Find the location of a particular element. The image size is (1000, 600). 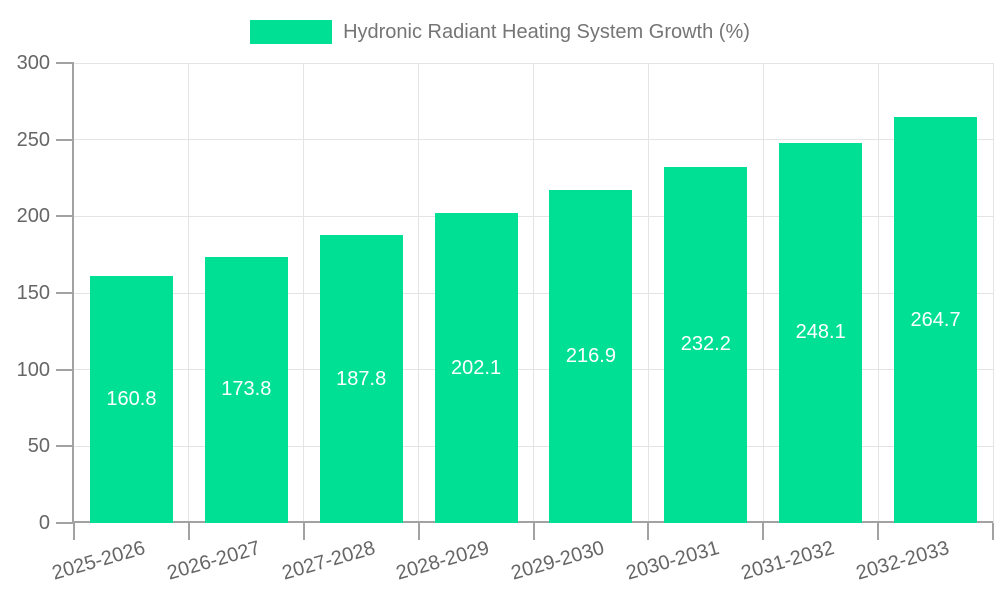

bar-value-label: 187.8 is located at coordinates (361, 378).